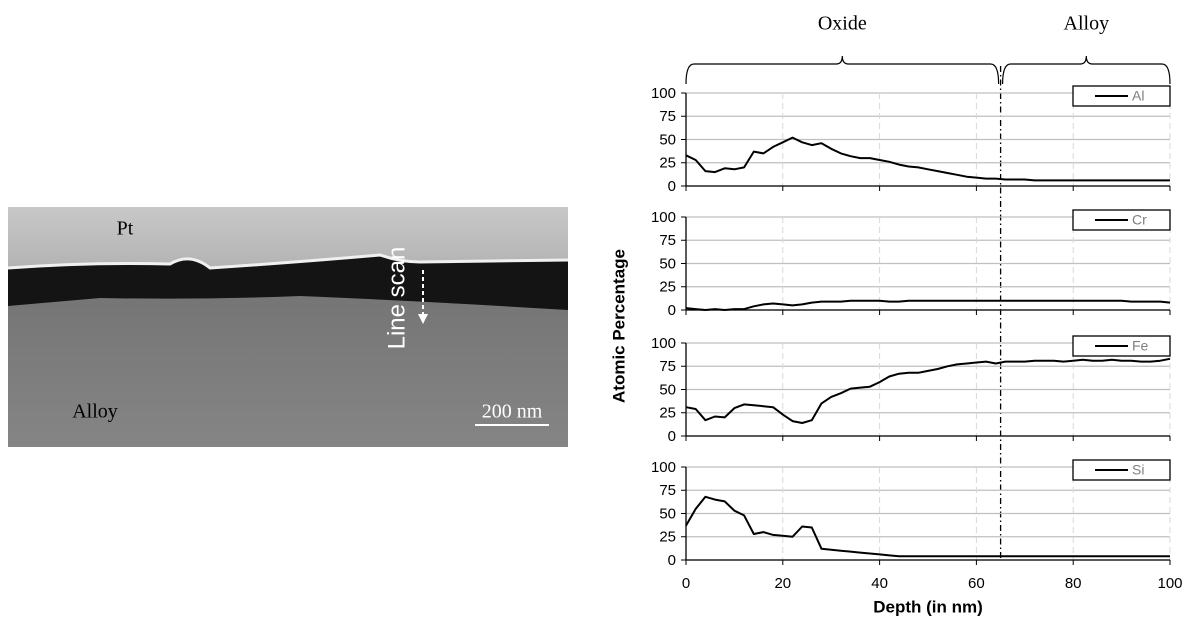  What do you see at coordinates (95, 412) in the screenshot?
I see `image-label: Alloy` at bounding box center [95, 412].